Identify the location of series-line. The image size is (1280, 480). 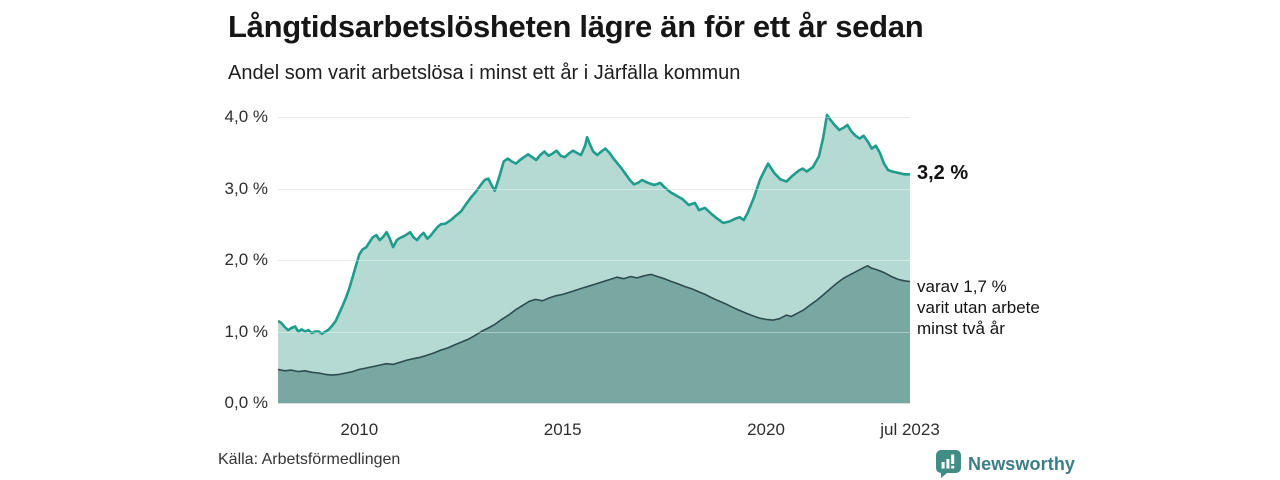
(594, 320).